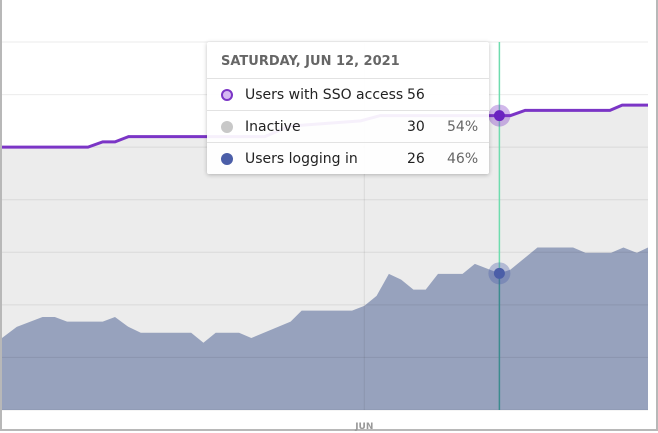  I want to click on sso-point, so click(499, 116).